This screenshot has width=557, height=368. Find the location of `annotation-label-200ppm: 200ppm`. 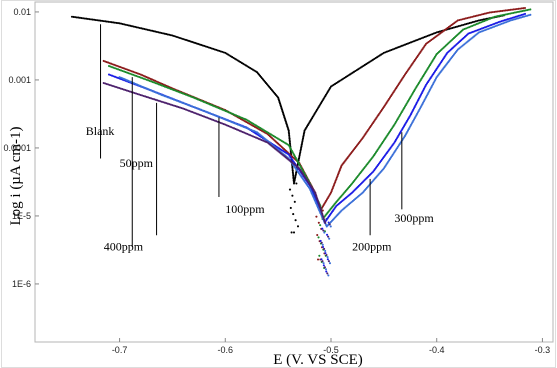

annotation-label-200ppm: 200ppm is located at coordinates (372, 247).